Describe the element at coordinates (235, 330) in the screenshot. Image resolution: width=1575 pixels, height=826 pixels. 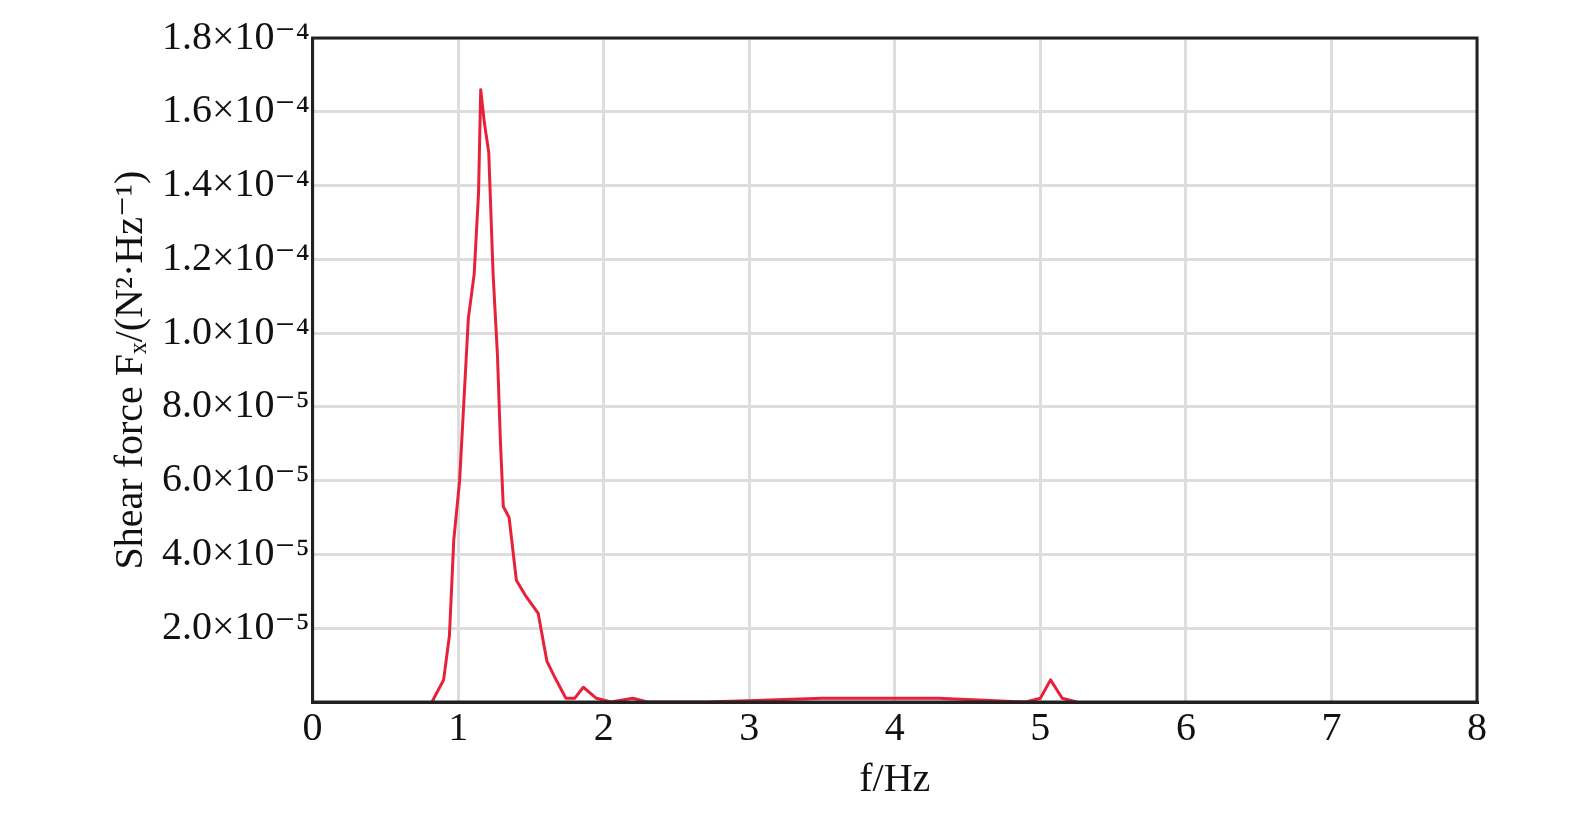
I see `y-tick-label: 1.0×10⁻⁴` at that location.